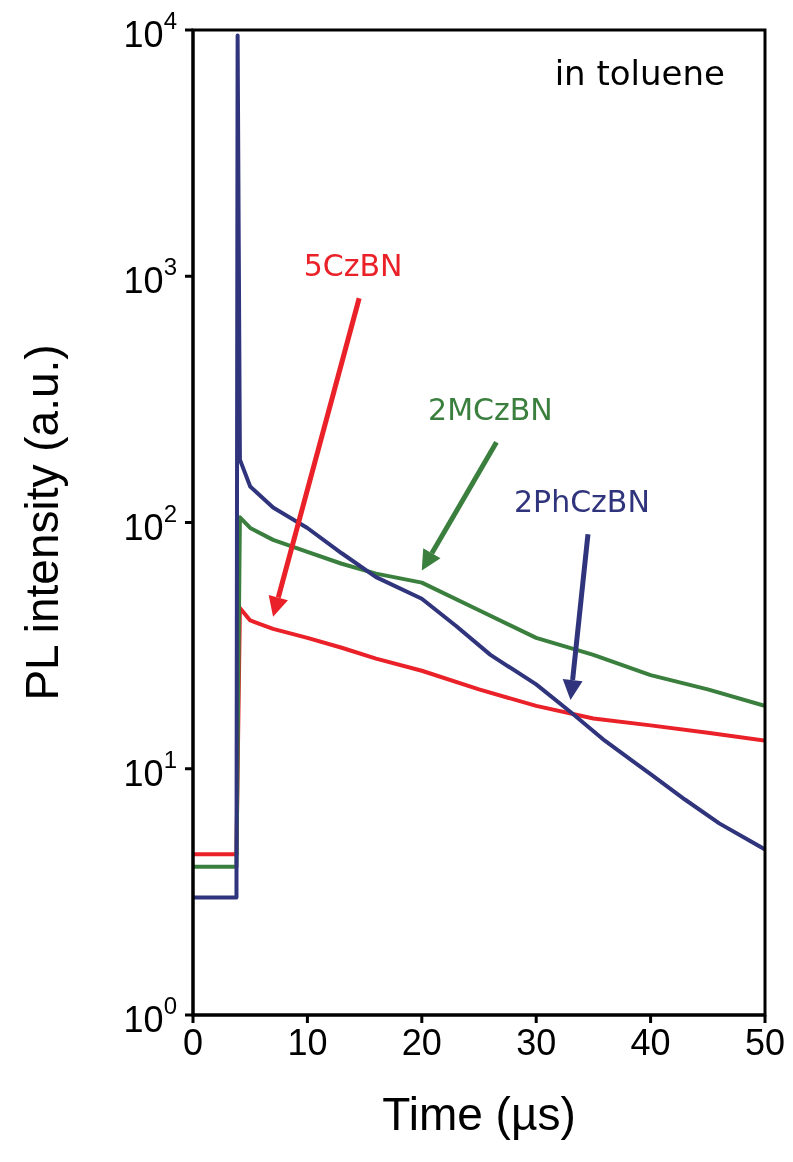  Describe the element at coordinates (150, 1016) in the screenshot. I see `y-tick-label: 10$^{0}$` at that location.